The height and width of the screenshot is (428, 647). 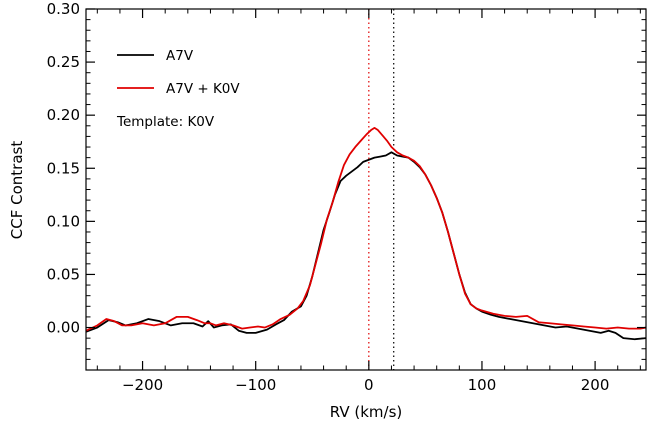 I want to click on reference-lines, so click(x=381, y=189).